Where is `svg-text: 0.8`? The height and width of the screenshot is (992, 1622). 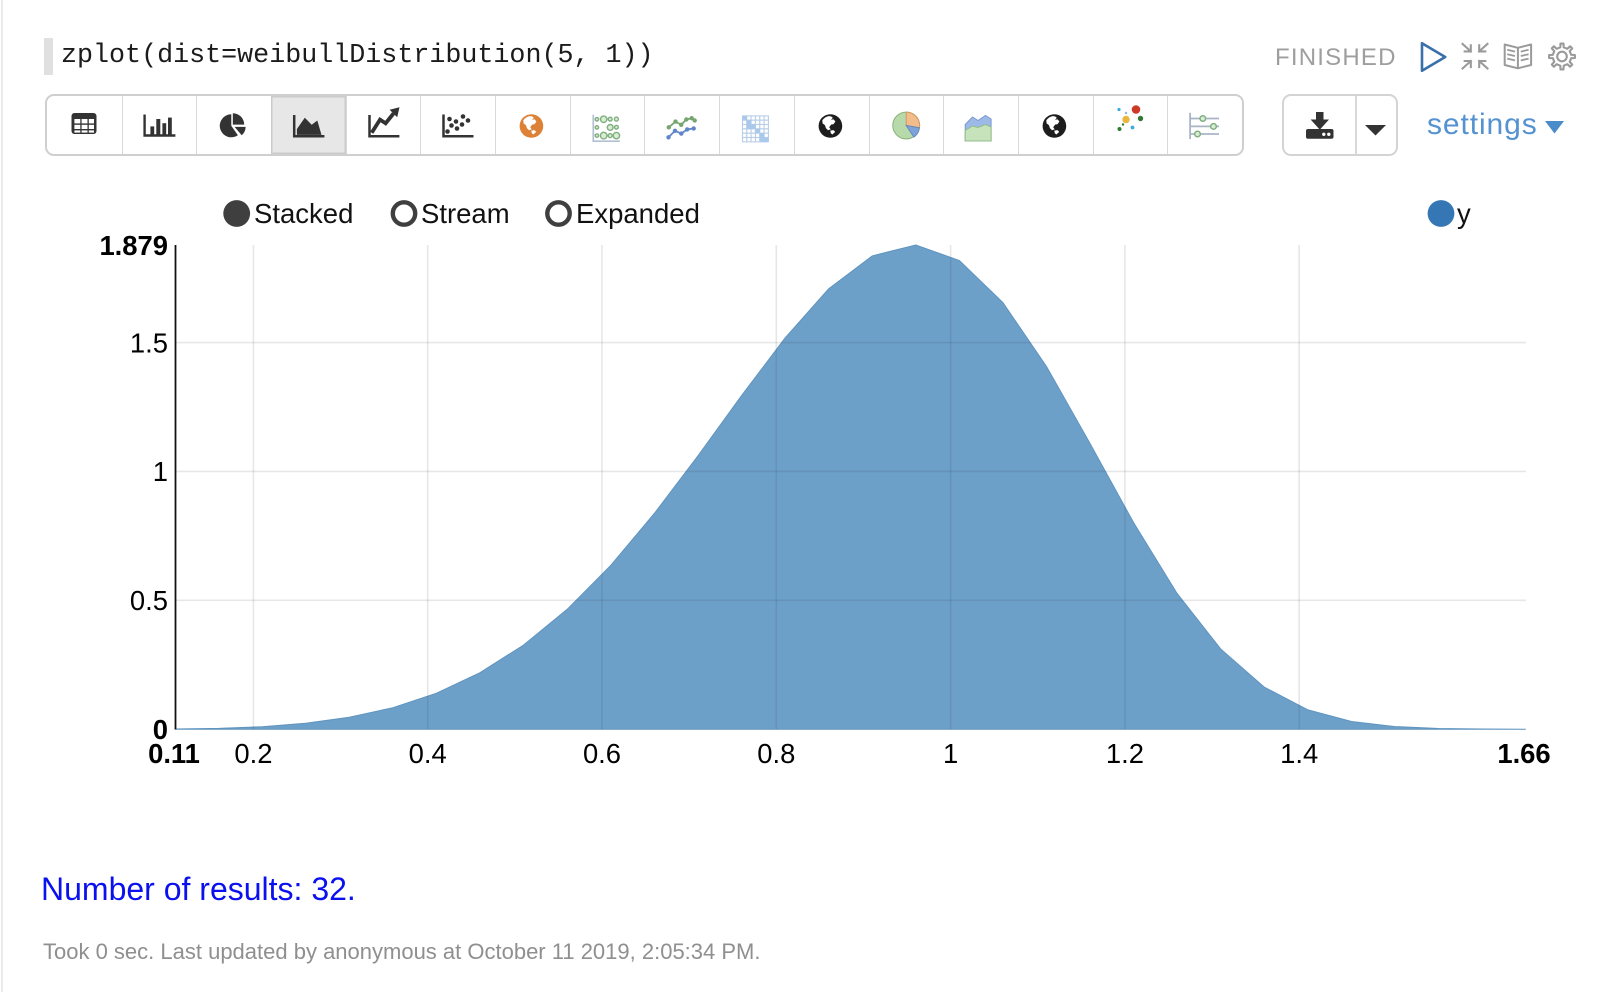
svg-text: 0.8 is located at coordinates (776, 753).